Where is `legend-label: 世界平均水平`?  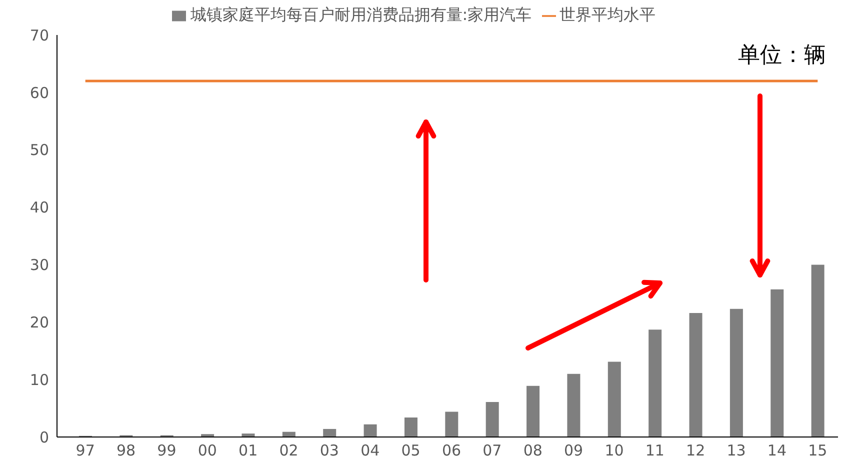 legend-label: 世界平均水平 is located at coordinates (608, 14).